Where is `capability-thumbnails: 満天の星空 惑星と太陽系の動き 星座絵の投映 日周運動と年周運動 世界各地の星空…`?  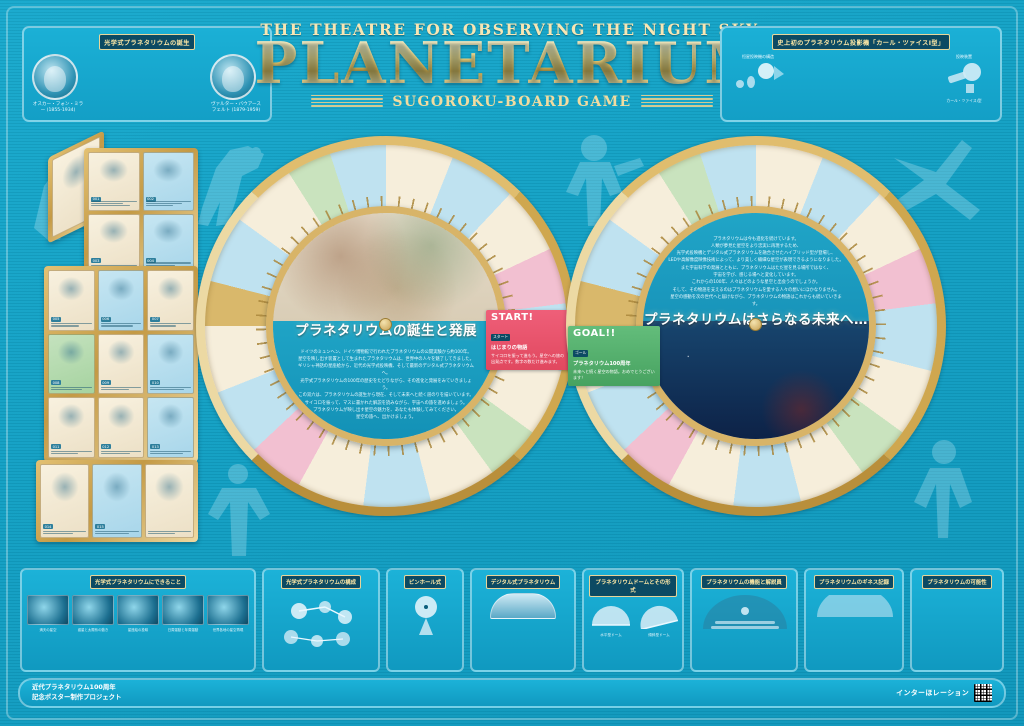
capability-thumbnails: 満天の星空 惑星と太陽系の動き 星座絵の投映 日周運動と年周運動 世界各地の星空… is located at coordinates (138, 613).